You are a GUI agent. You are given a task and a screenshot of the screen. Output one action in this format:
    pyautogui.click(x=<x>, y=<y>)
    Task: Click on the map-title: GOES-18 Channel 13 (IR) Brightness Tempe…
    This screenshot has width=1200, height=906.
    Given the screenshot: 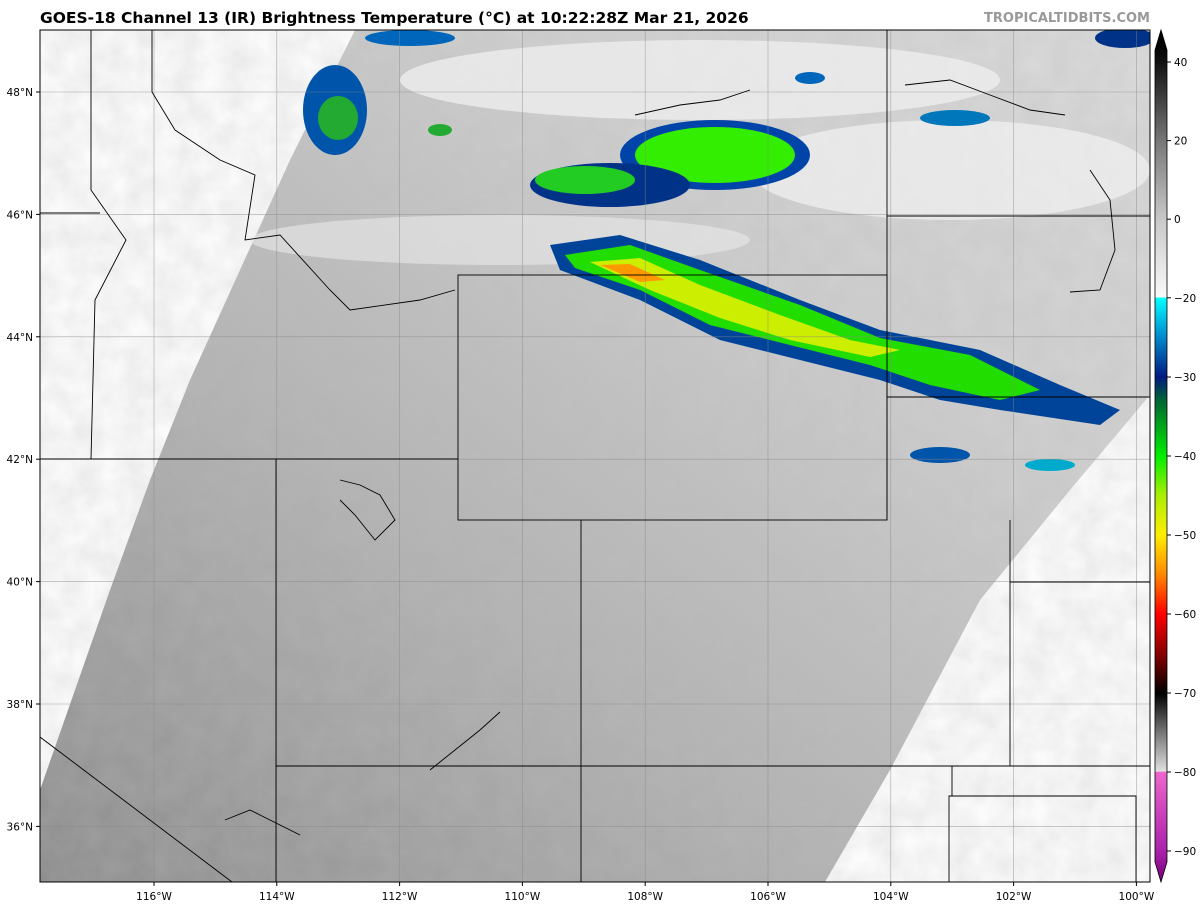 What is the action you would take?
    pyautogui.click(x=394, y=18)
    